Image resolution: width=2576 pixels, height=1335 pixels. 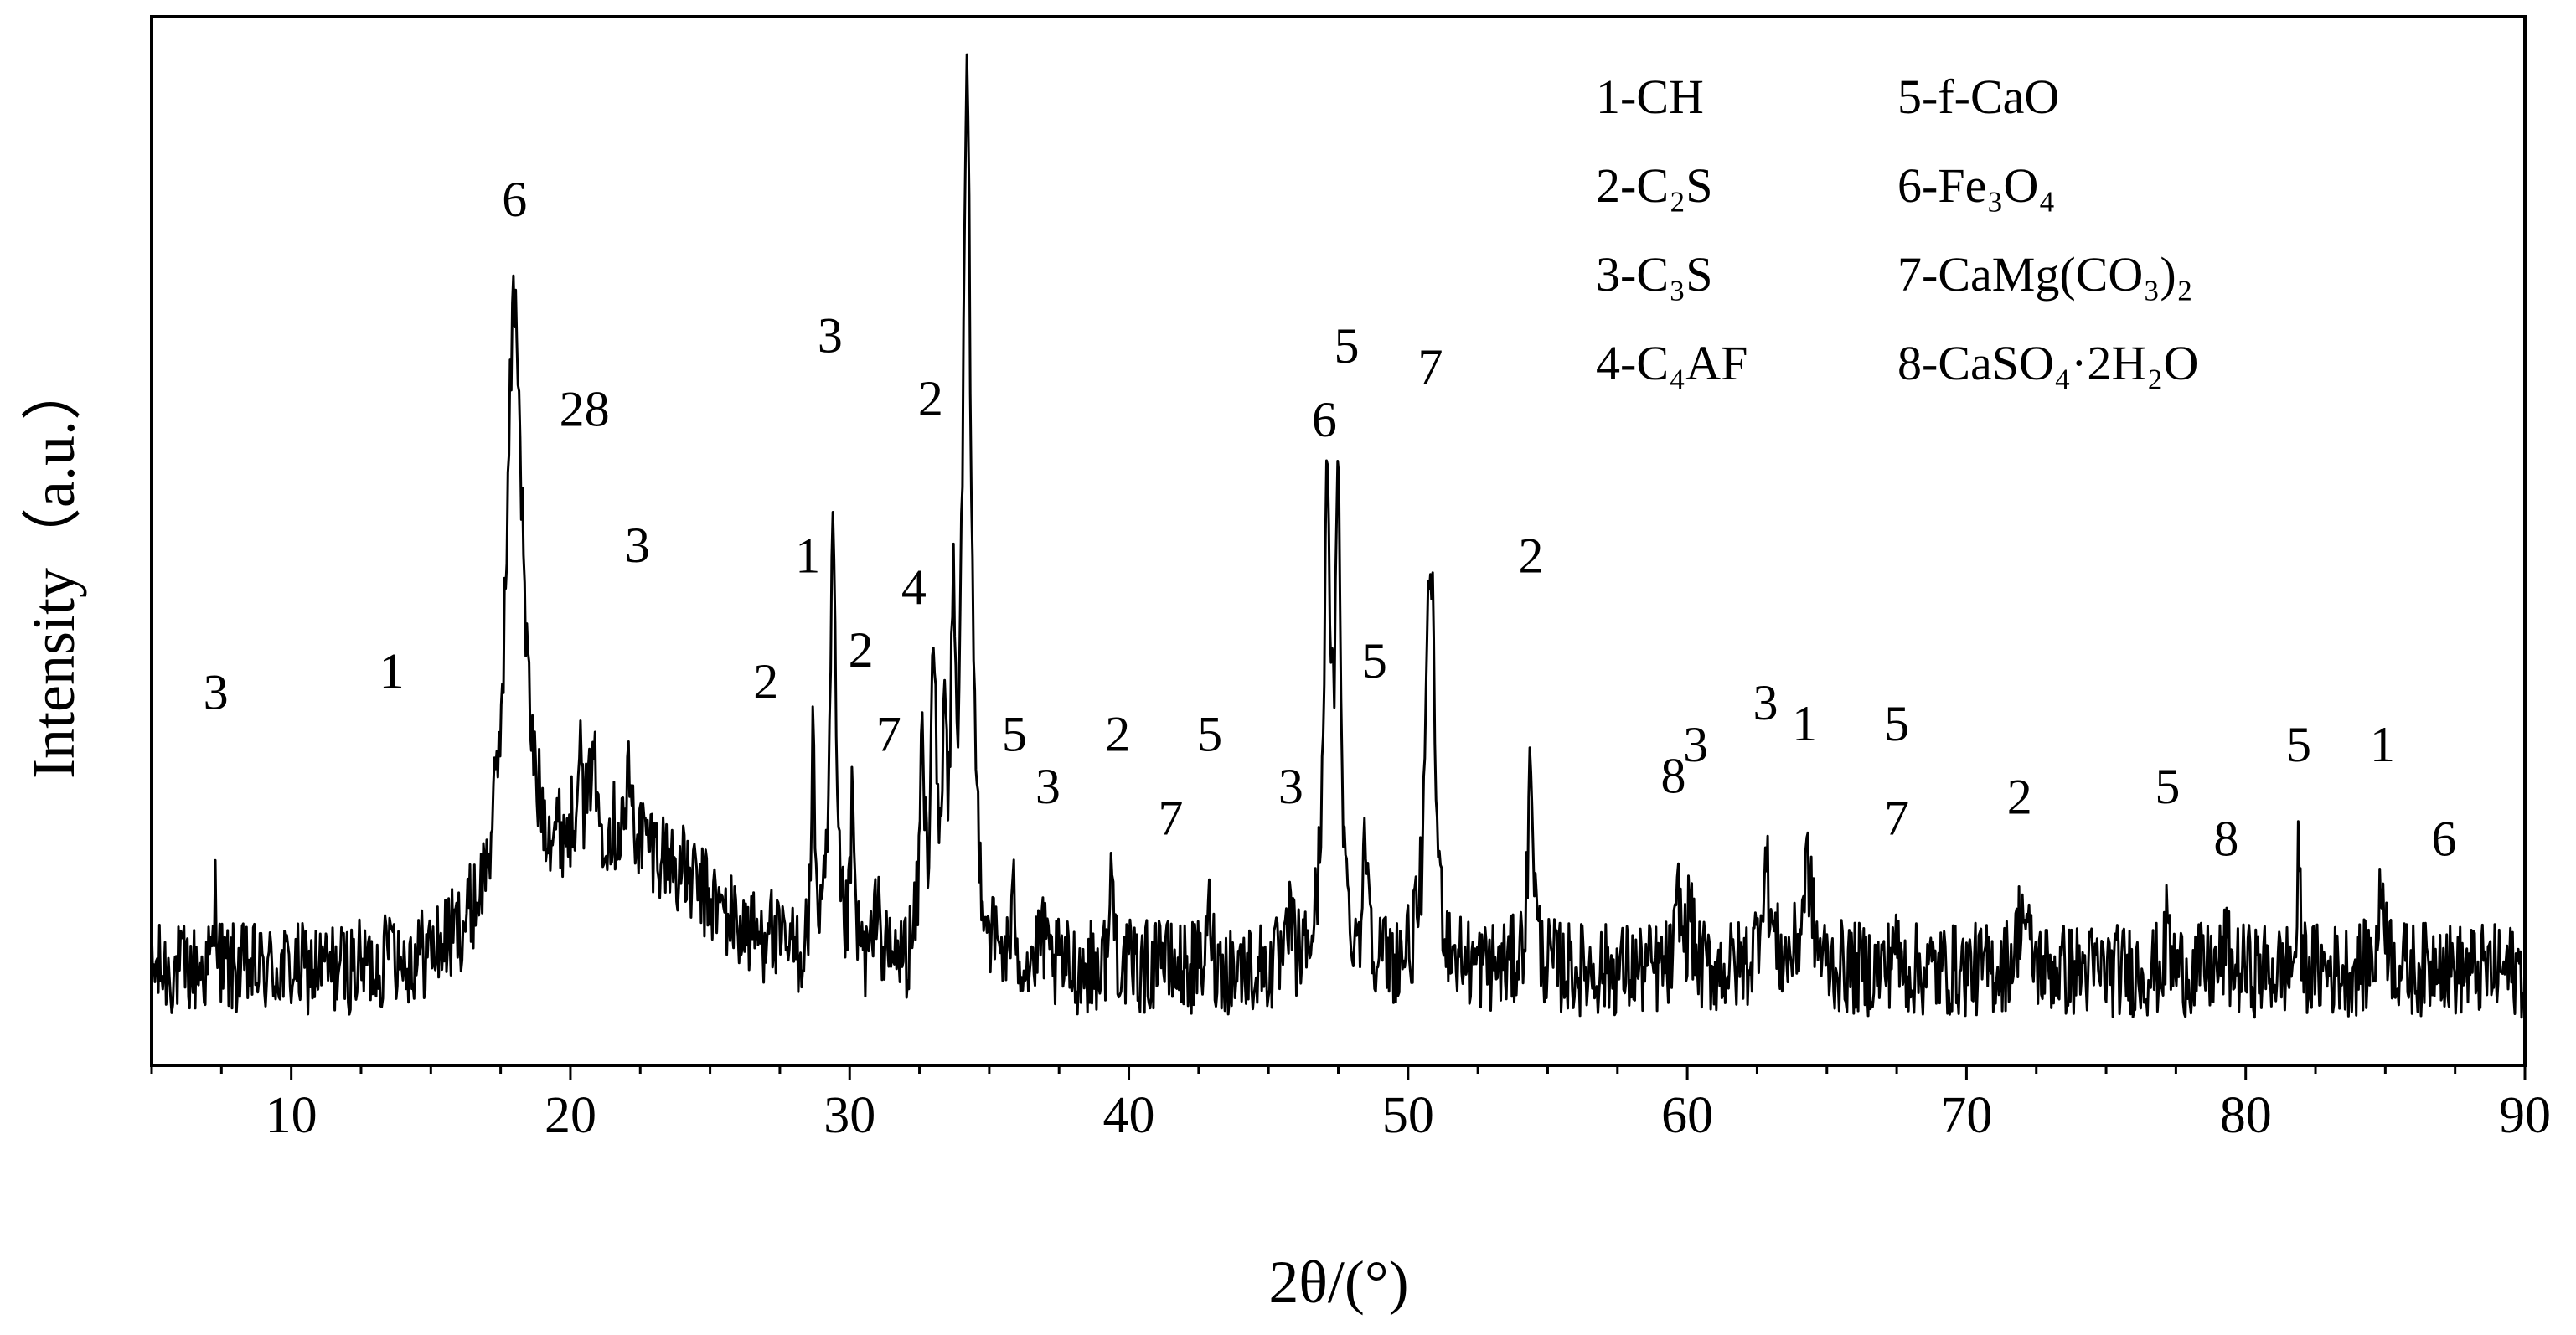 I want to click on x-tick-label: 80, so click(x=2246, y=1115).